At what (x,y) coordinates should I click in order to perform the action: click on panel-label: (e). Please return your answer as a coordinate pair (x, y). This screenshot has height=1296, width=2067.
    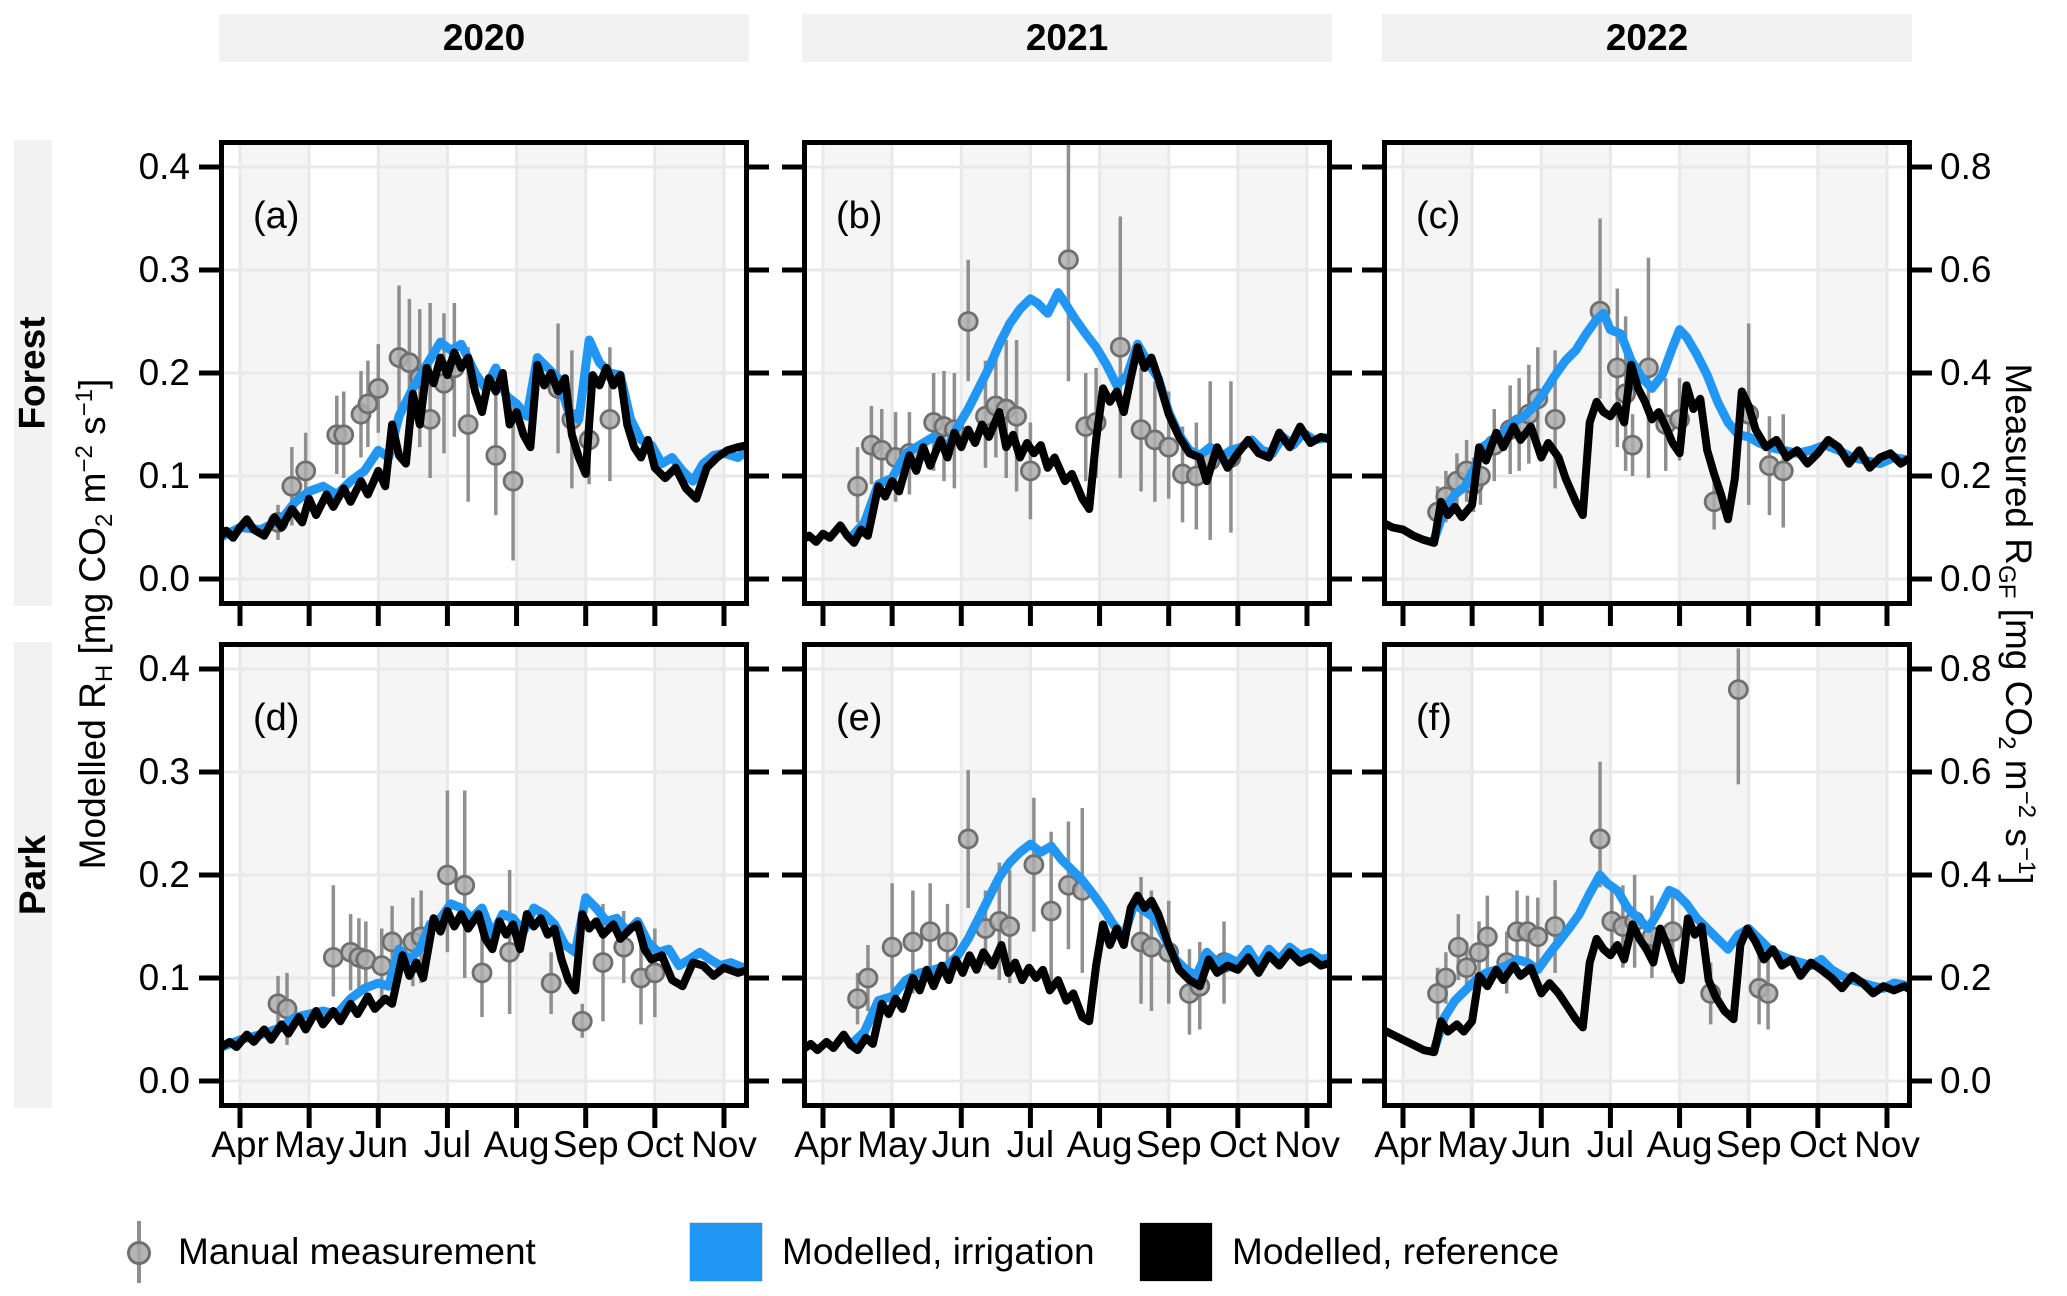
    Looking at the image, I should click on (859, 718).